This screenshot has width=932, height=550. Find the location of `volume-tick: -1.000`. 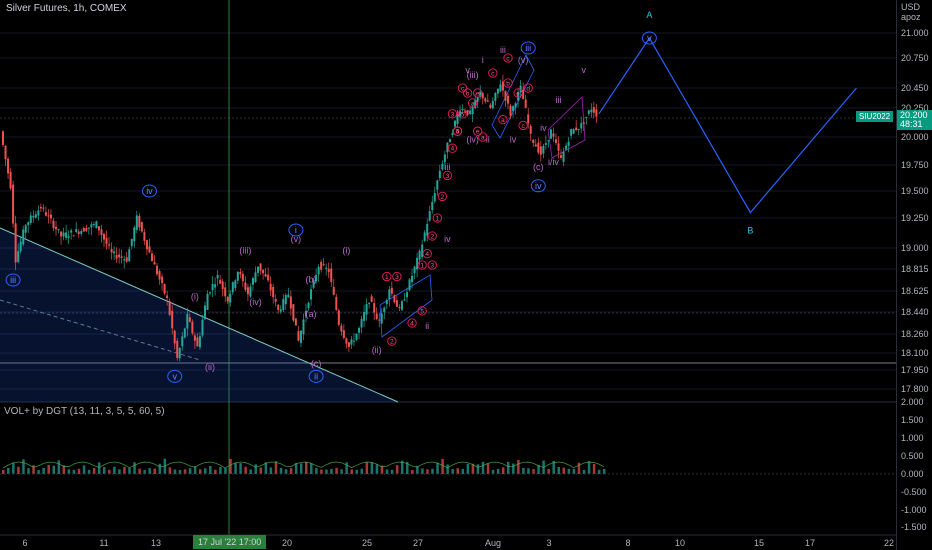

volume-tick: -1.000 is located at coordinates (914, 510).